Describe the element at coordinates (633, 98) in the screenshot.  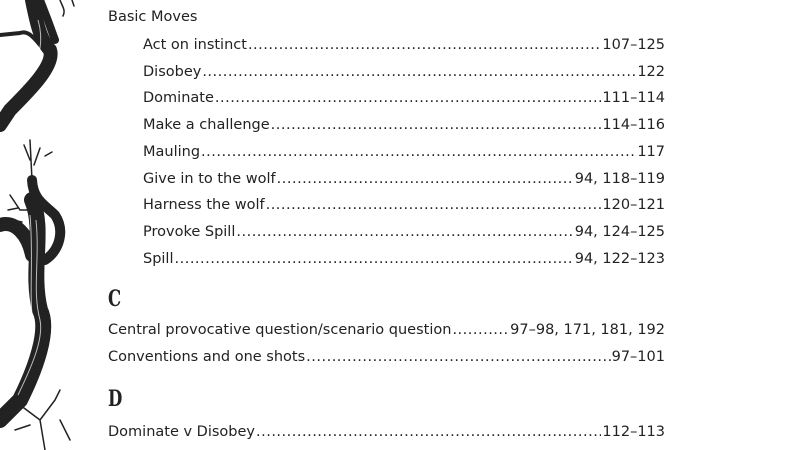
I see `entry-pages: 111–114` at that location.